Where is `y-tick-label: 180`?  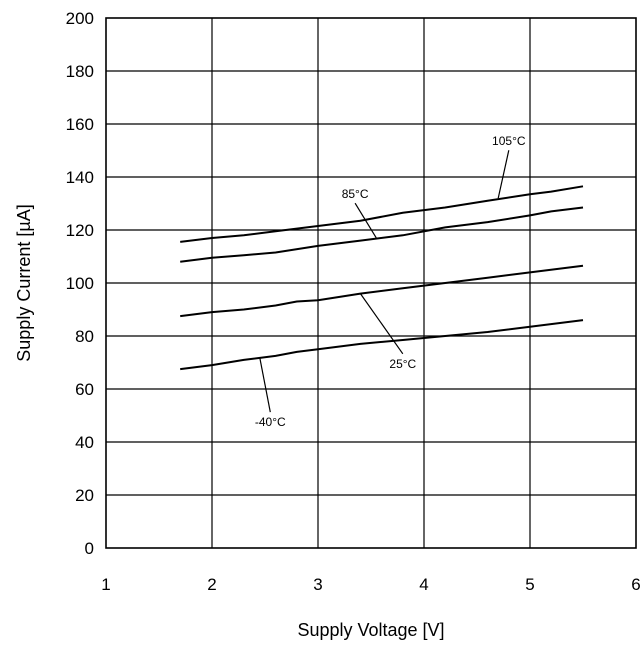 y-tick-label: 180 is located at coordinates (80, 71).